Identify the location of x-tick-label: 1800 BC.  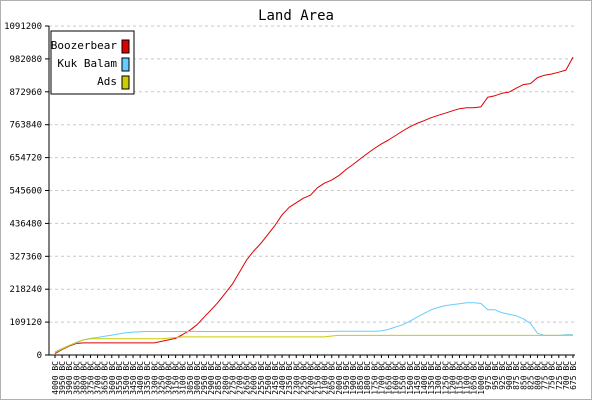
(367, 378).